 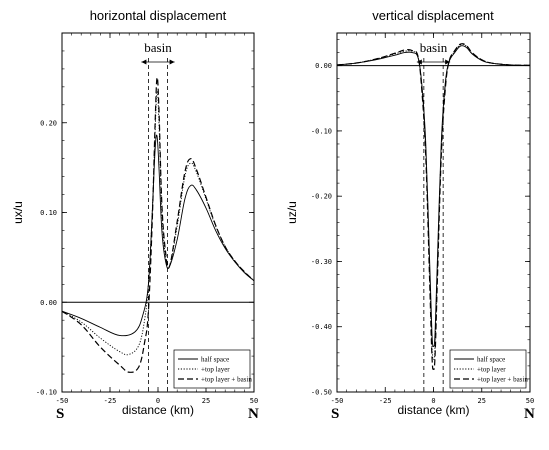 What do you see at coordinates (48, 123) in the screenshot?
I see `y-tick-label: 0.20` at bounding box center [48, 123].